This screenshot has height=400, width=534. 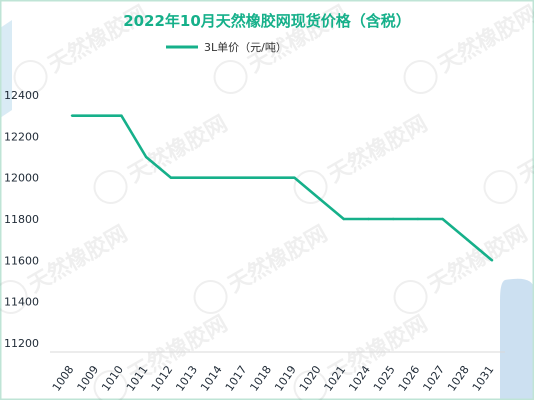 I want to click on right-decor-shape, so click(x=517, y=339).